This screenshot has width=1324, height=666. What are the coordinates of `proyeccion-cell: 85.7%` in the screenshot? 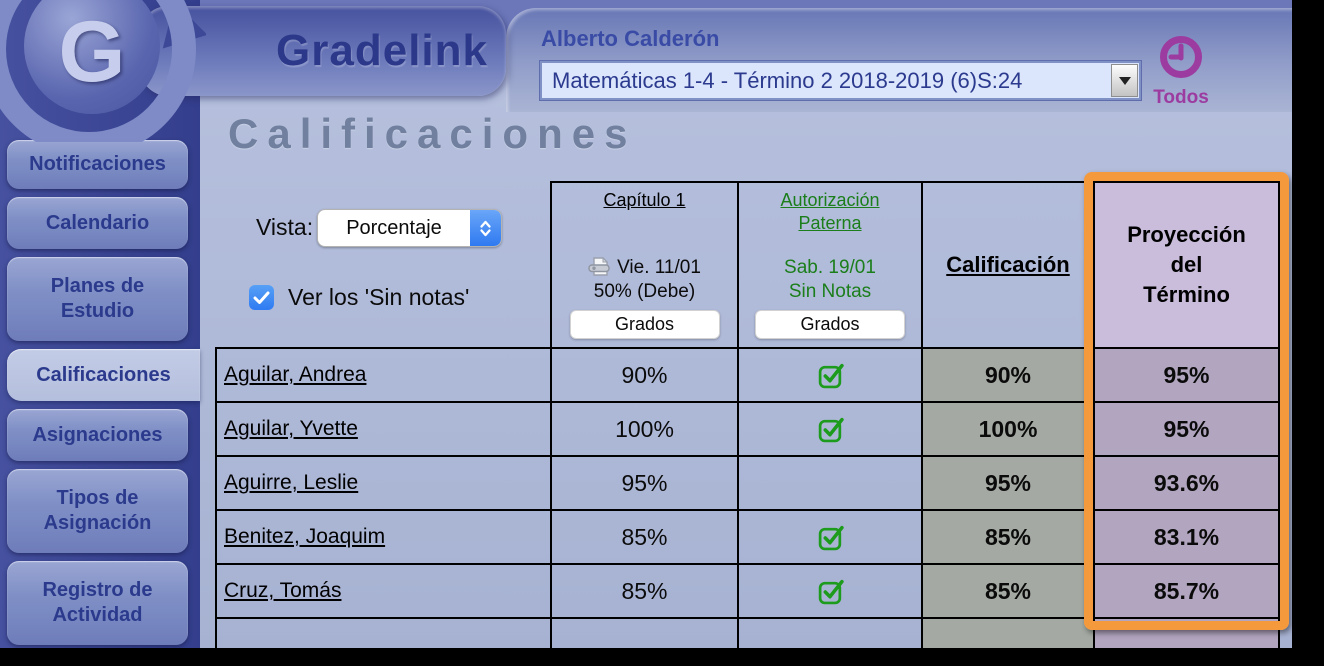 It's located at (1186, 590).